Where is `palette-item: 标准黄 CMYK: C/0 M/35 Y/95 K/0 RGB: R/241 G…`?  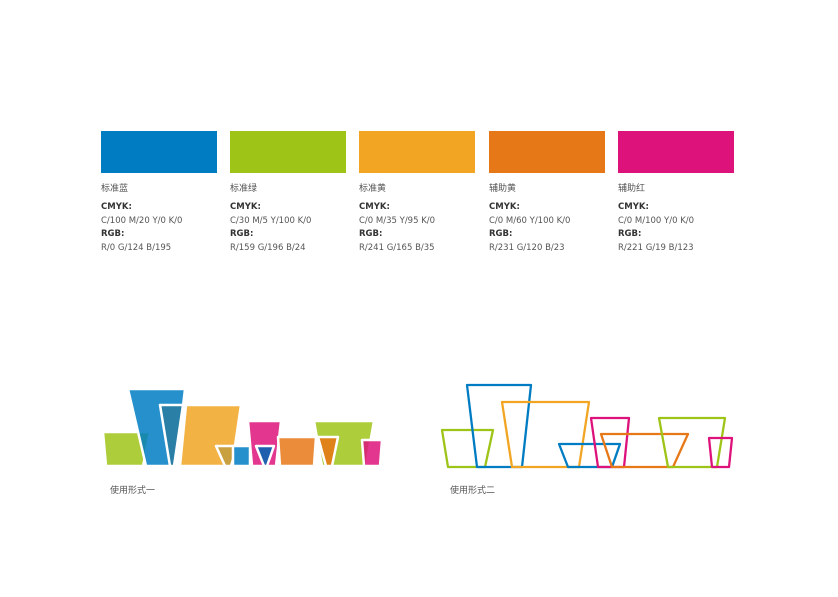 palette-item: 标准黄 CMYK: C/0 M/35 Y/95 K/0 RGB: R/241 G… is located at coordinates (417, 192).